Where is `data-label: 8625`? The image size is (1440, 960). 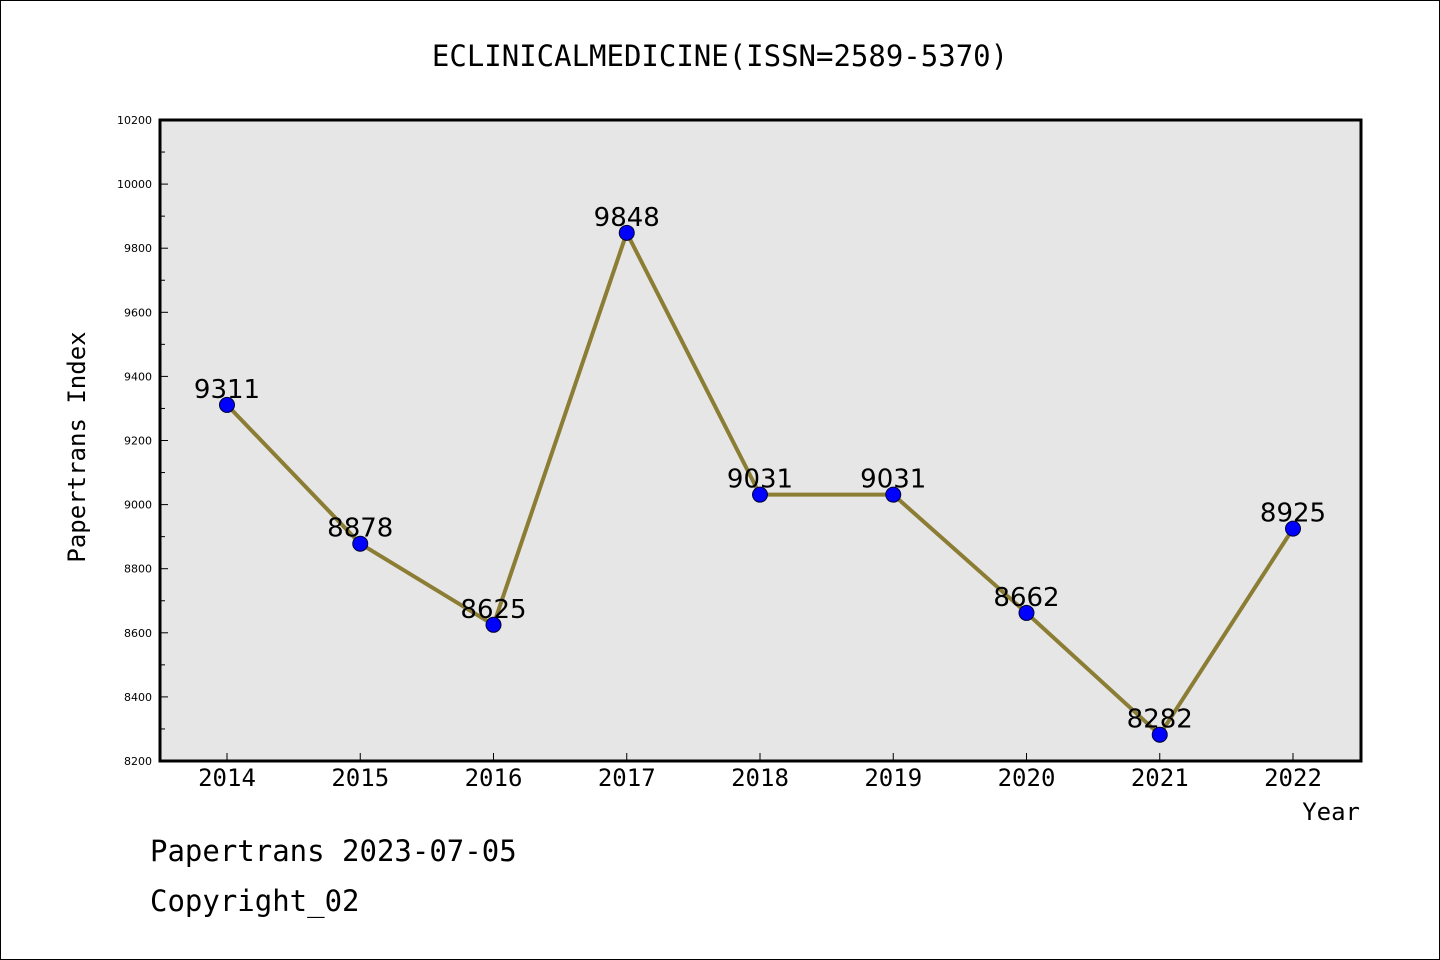 data-label: 8625 is located at coordinates (493, 610).